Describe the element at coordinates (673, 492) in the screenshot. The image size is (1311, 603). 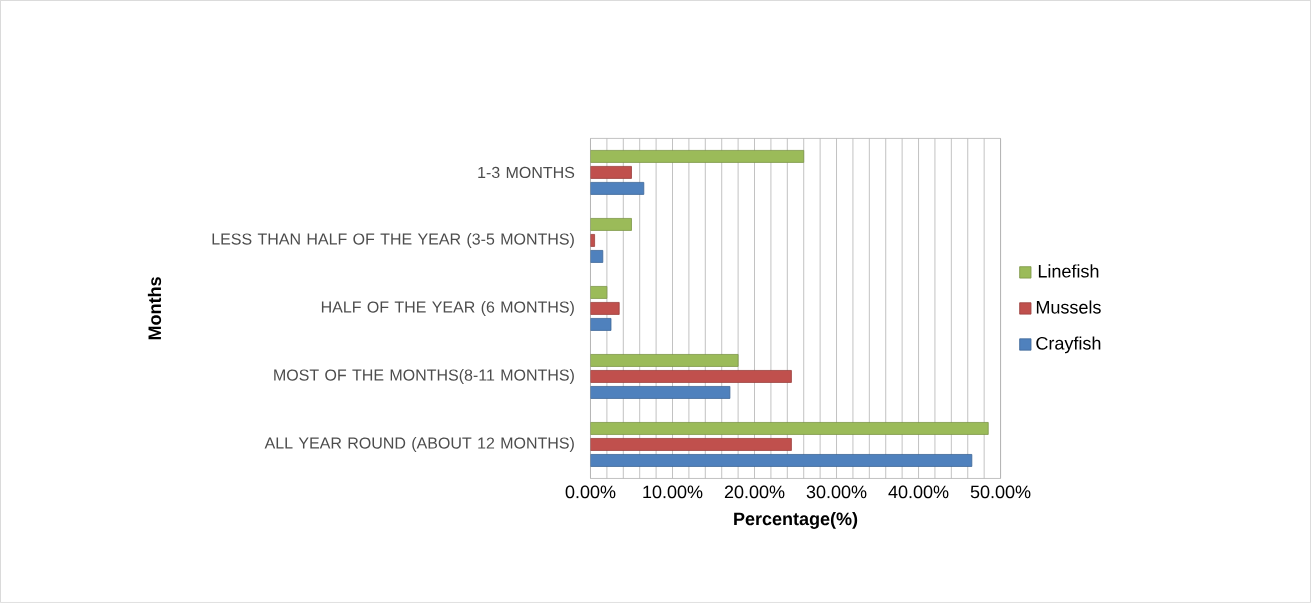
I see `x-tick-label: 10.00%` at that location.